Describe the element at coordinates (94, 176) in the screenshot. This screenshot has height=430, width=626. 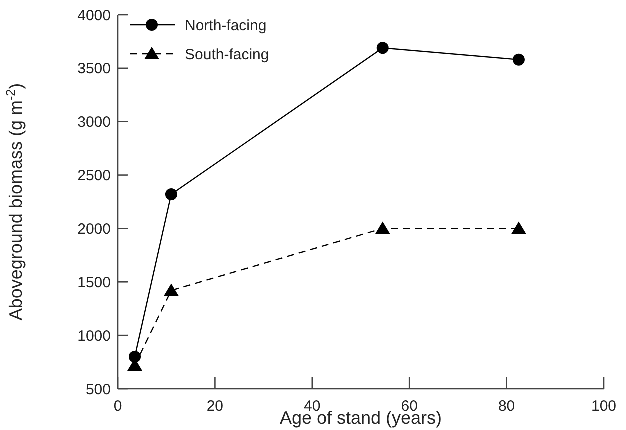
I see `y-tick-label: 2500` at that location.